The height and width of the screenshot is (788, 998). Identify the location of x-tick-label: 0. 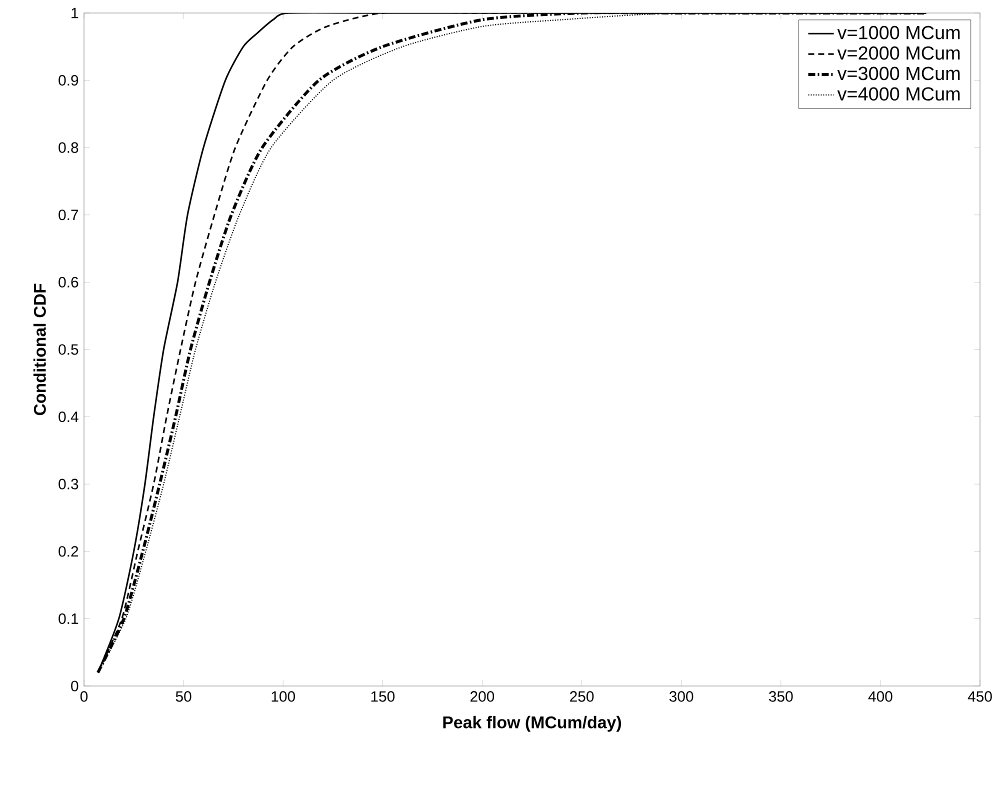
(84, 696).